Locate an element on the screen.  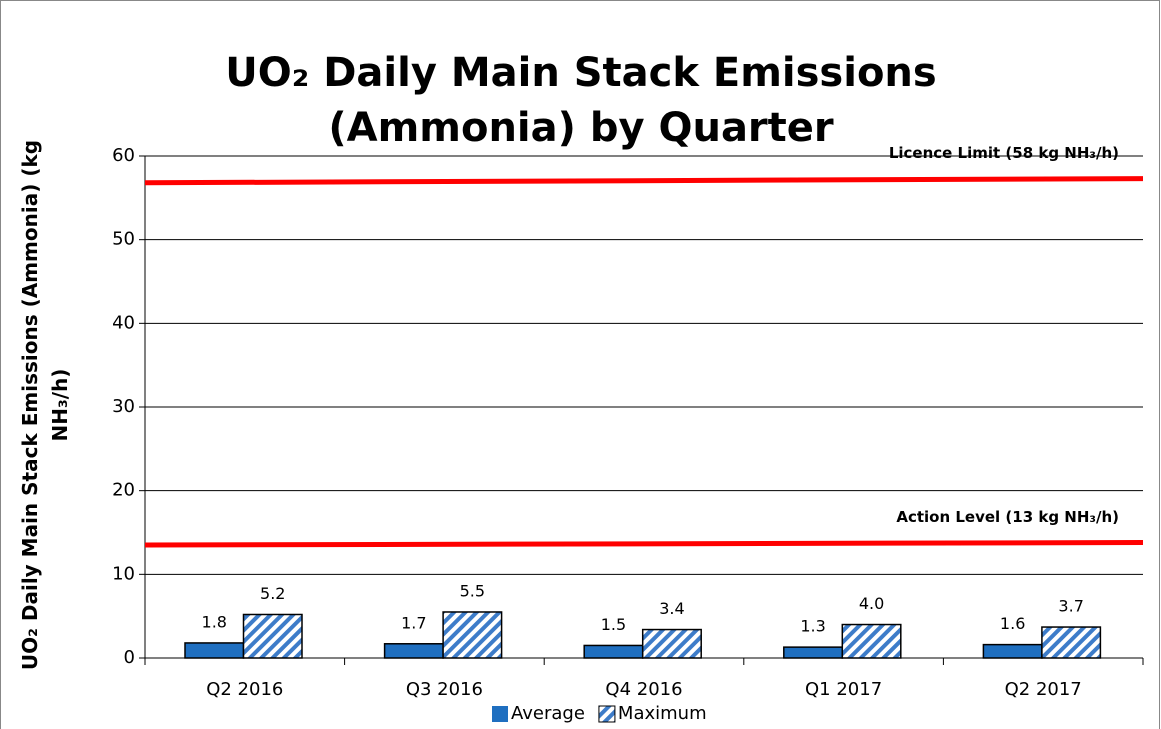
y-tick-label: 60 is located at coordinates (123, 155).